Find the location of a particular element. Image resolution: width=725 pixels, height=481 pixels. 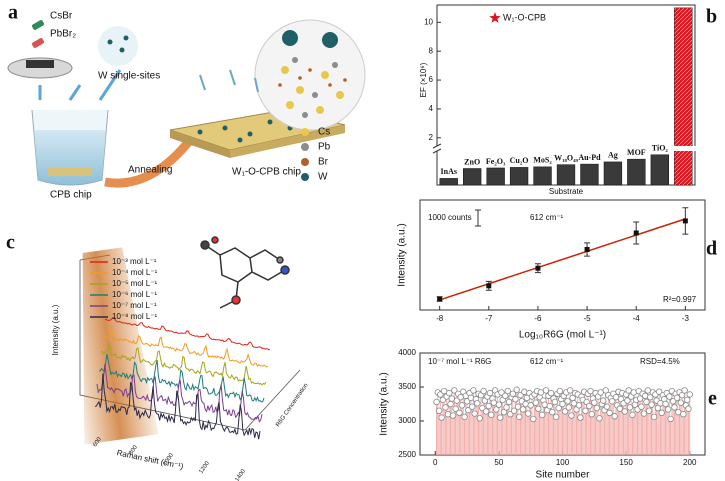

legend-label: 10⁻⁴ mol L⁻¹ is located at coordinates (135, 272).